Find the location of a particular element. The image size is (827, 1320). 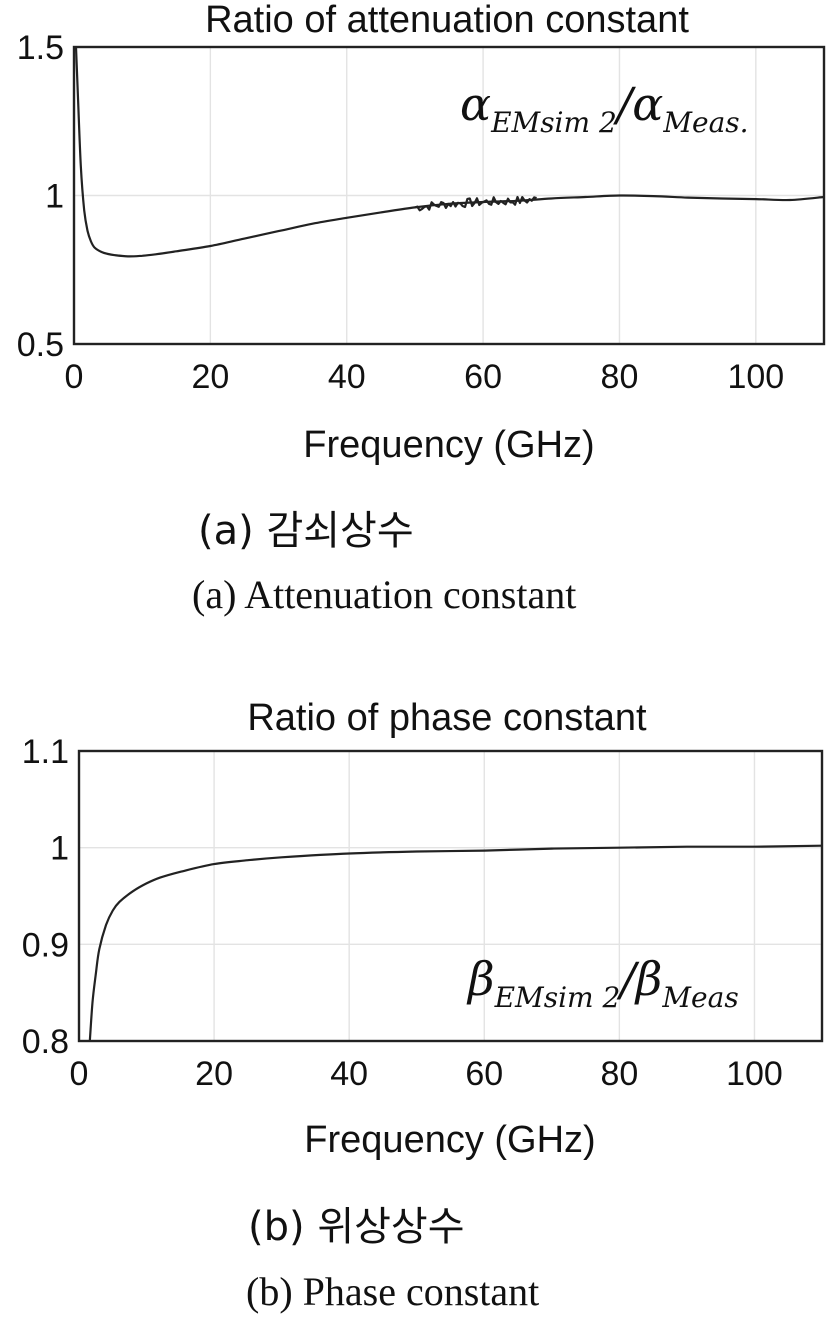

anno-a-main-a: α is located at coordinates (475, 104).